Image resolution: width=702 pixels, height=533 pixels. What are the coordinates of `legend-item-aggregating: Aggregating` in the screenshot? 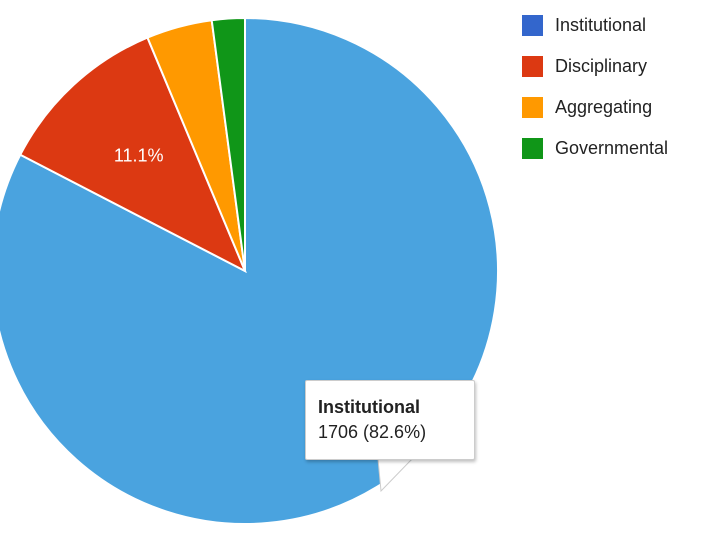 It's located at (595, 107).